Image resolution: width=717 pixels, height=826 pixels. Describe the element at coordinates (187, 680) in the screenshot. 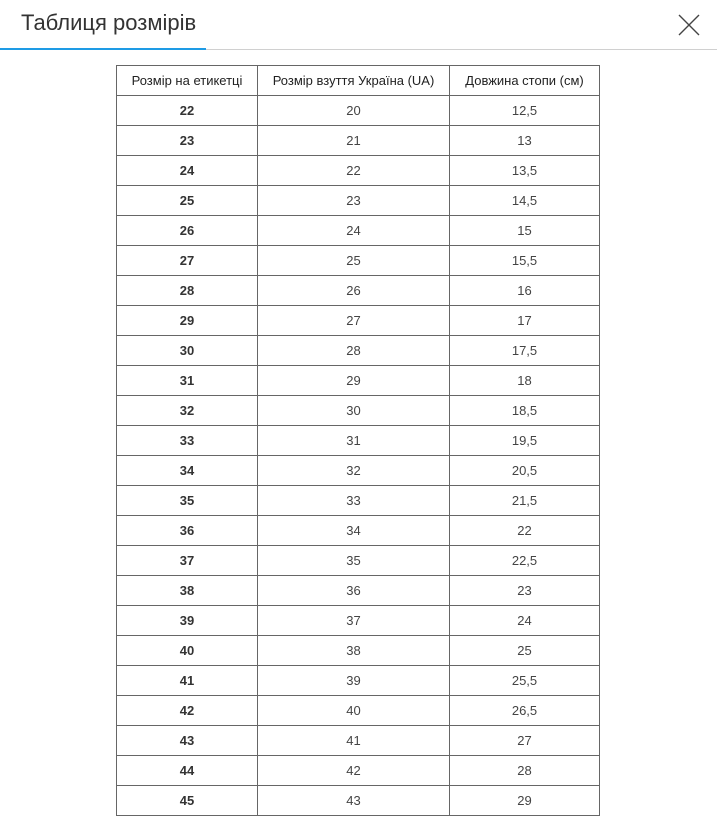

I see `cell-label-size: 41` at that location.